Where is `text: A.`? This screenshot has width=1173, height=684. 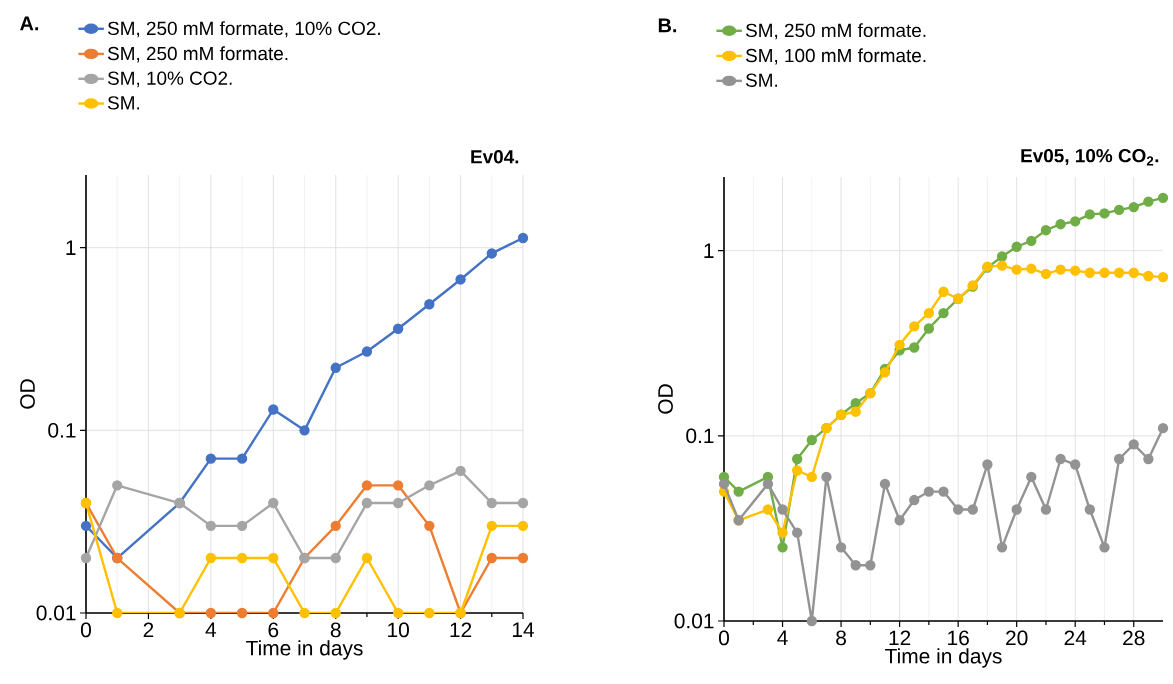 text: A. is located at coordinates (29, 23).